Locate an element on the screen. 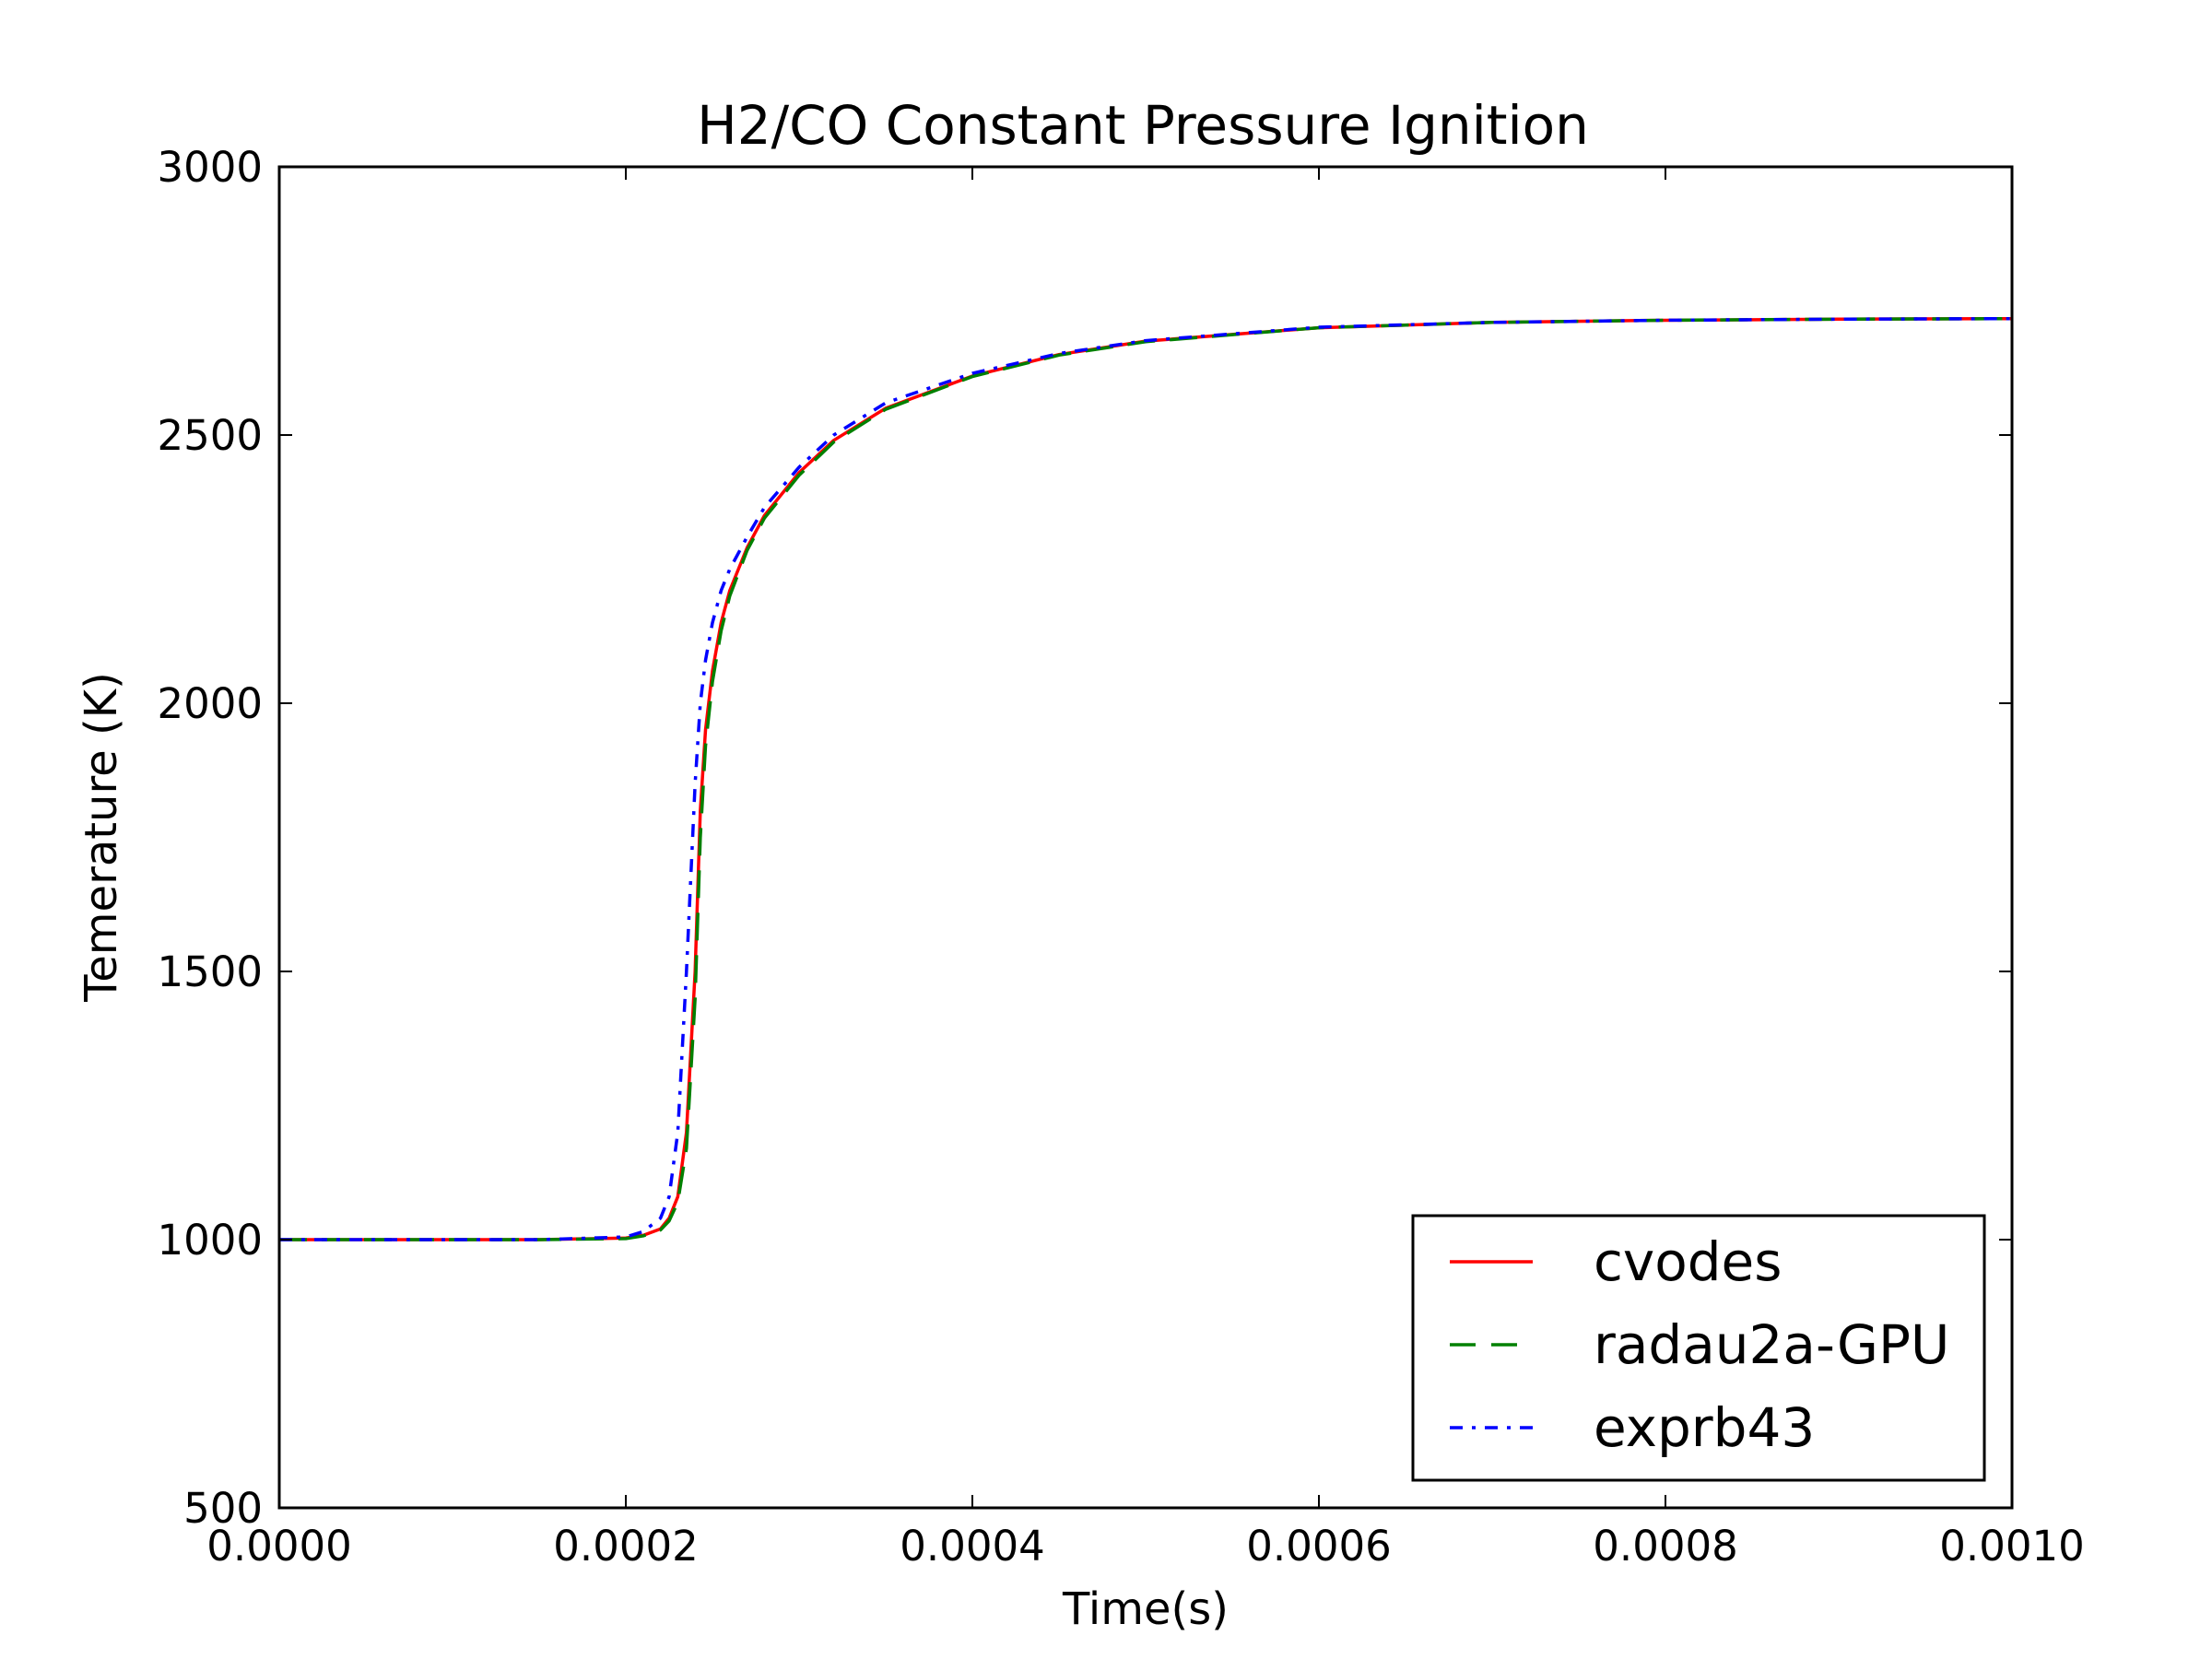  x-tick-label: 0.0010 is located at coordinates (2011, 1546).